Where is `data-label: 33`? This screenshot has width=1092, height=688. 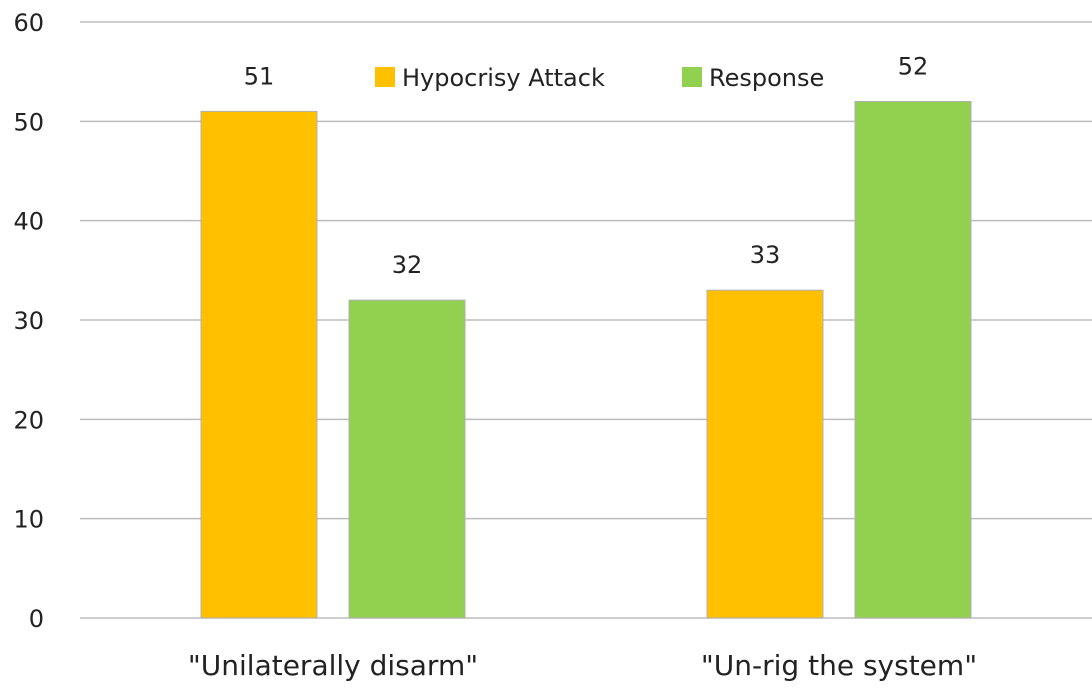 data-label: 33 is located at coordinates (765, 255).